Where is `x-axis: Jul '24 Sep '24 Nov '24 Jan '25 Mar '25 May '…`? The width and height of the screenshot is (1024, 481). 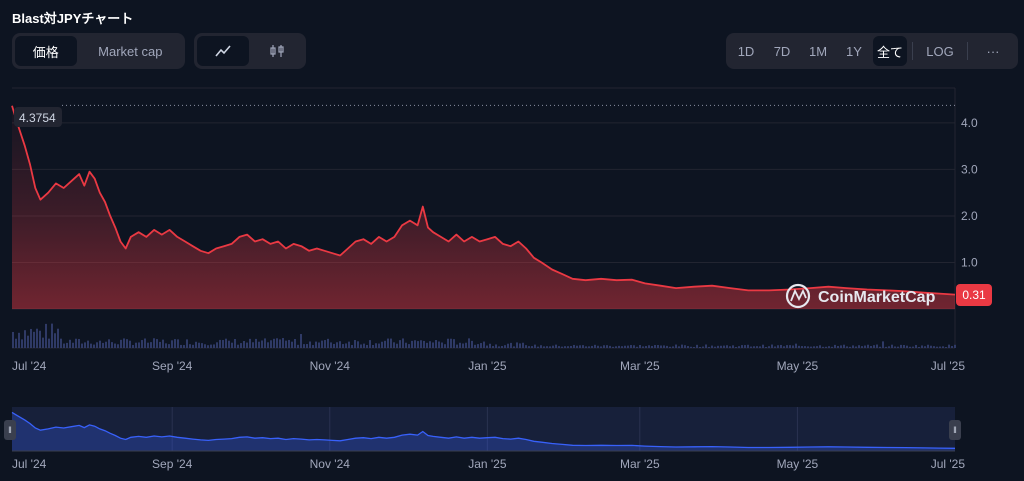 x-axis: Jul '24 Sep '24 Nov '24 Jan '25 Mar '25 May '… is located at coordinates (488, 366).